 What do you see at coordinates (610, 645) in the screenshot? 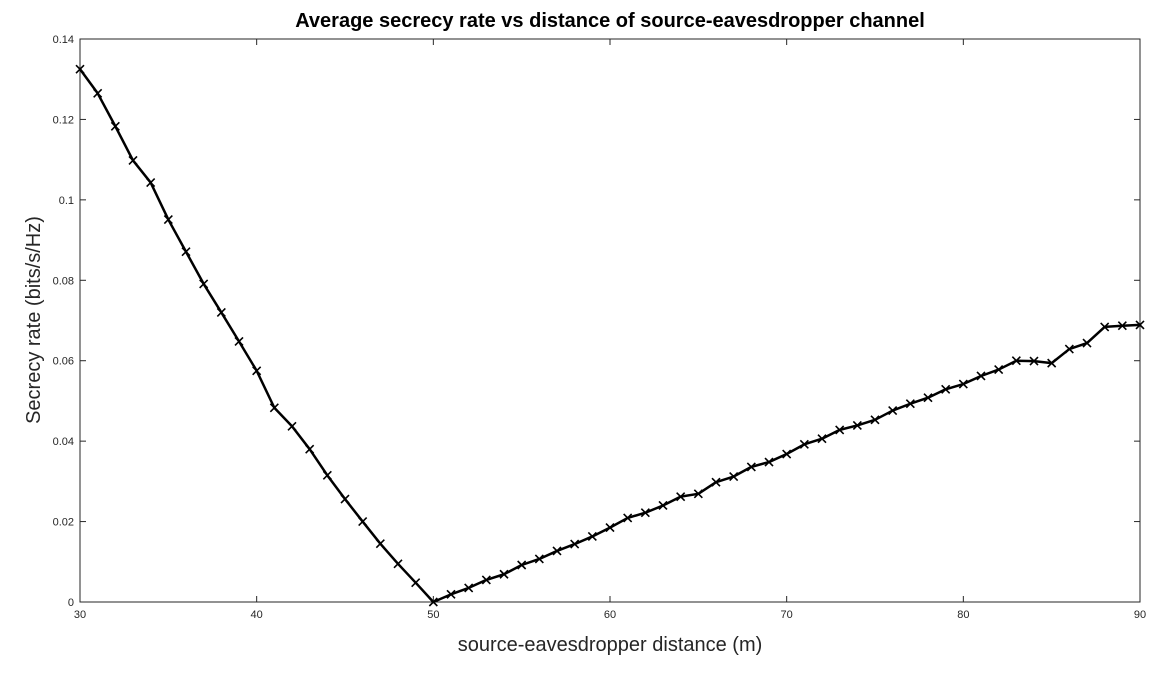
I see `x-axis-label: source-eavesdropper distance (m)` at bounding box center [610, 645].